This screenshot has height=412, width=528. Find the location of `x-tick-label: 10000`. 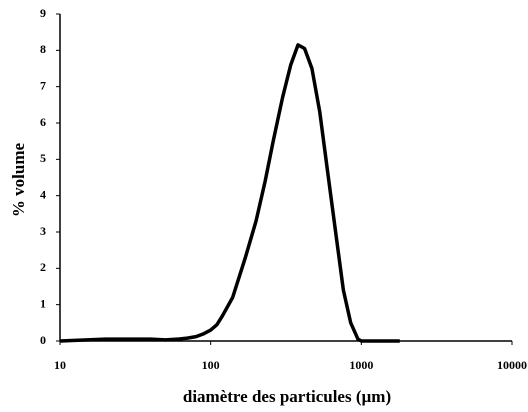

x-tick-label: 10000 is located at coordinates (512, 365).